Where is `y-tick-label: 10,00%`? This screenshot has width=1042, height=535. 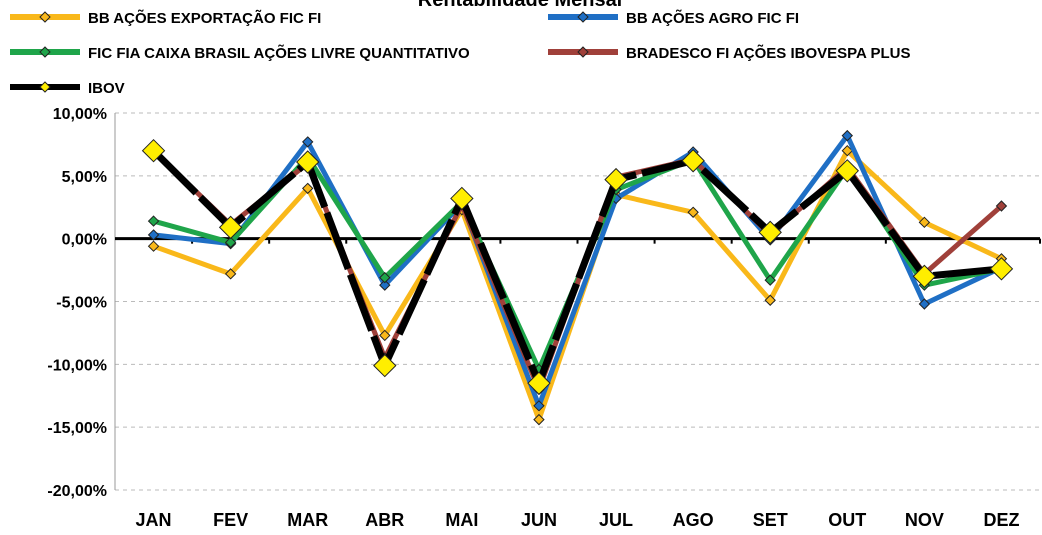 y-tick-label: 10,00% is located at coordinates (80, 114).